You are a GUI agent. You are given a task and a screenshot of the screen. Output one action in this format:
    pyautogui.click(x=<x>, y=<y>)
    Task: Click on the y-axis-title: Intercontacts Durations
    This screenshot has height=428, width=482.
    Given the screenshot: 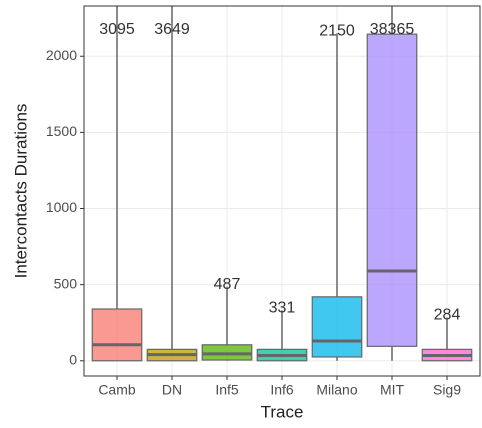 What is the action you would take?
    pyautogui.click(x=20, y=191)
    